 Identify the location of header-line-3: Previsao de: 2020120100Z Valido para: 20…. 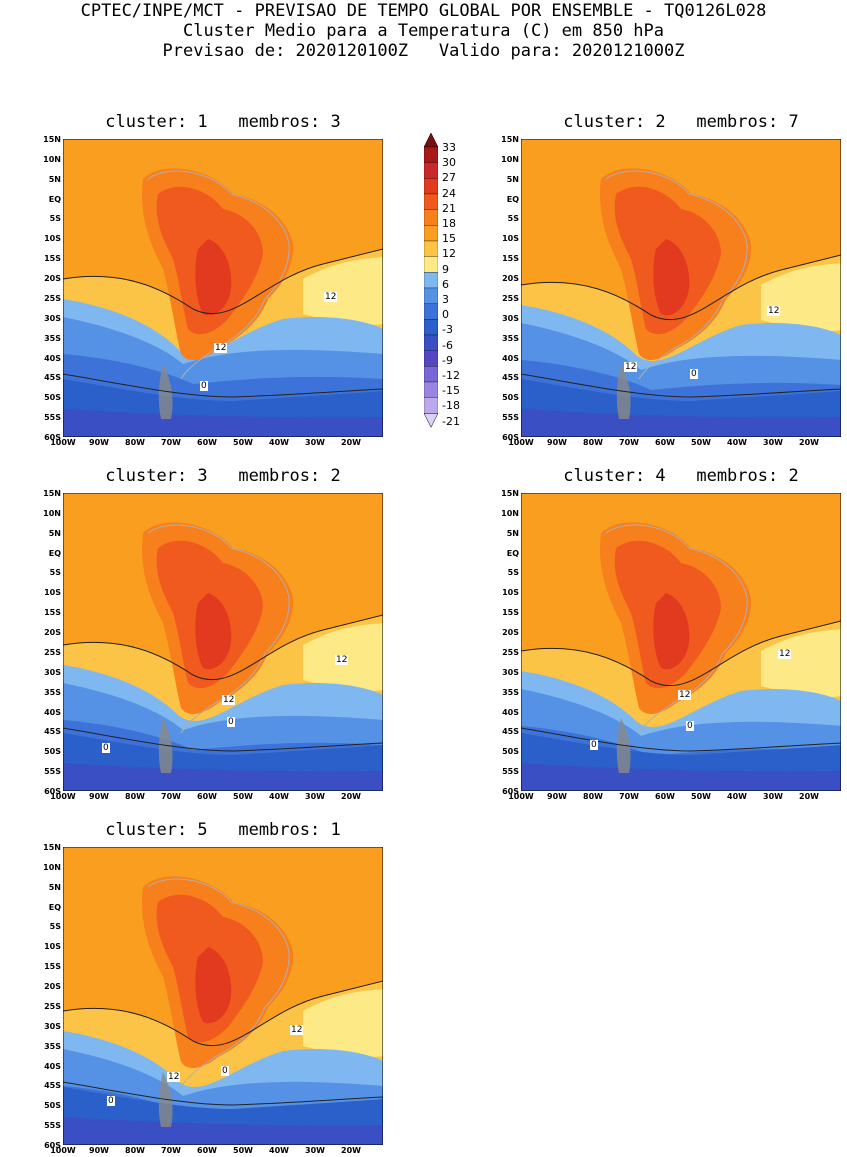
(423, 51).